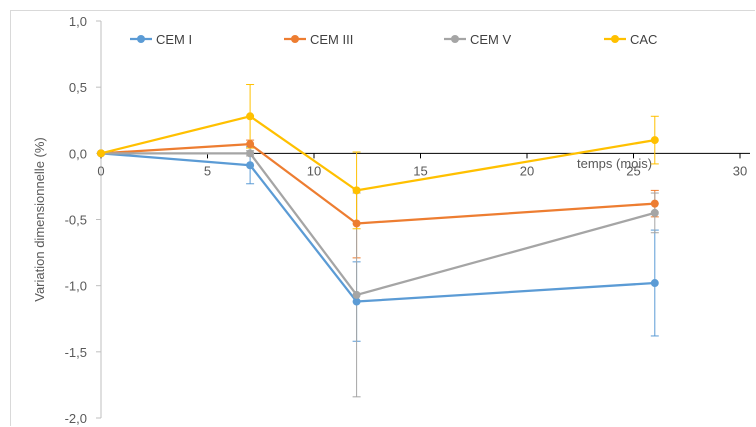  I want to click on x-tick-label: 0, so click(100, 170).